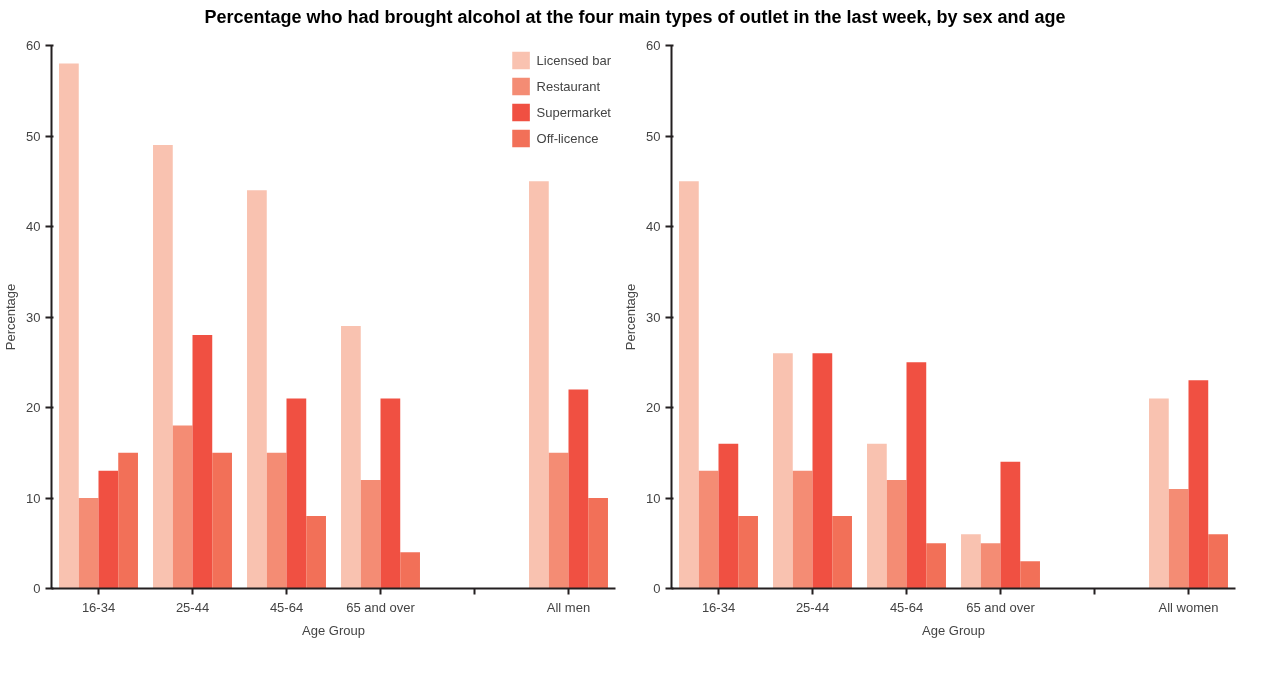 Image resolution: width=1275 pixels, height=695 pixels. What do you see at coordinates (568, 607) in the screenshot?
I see `x-tick-label: All men` at bounding box center [568, 607].